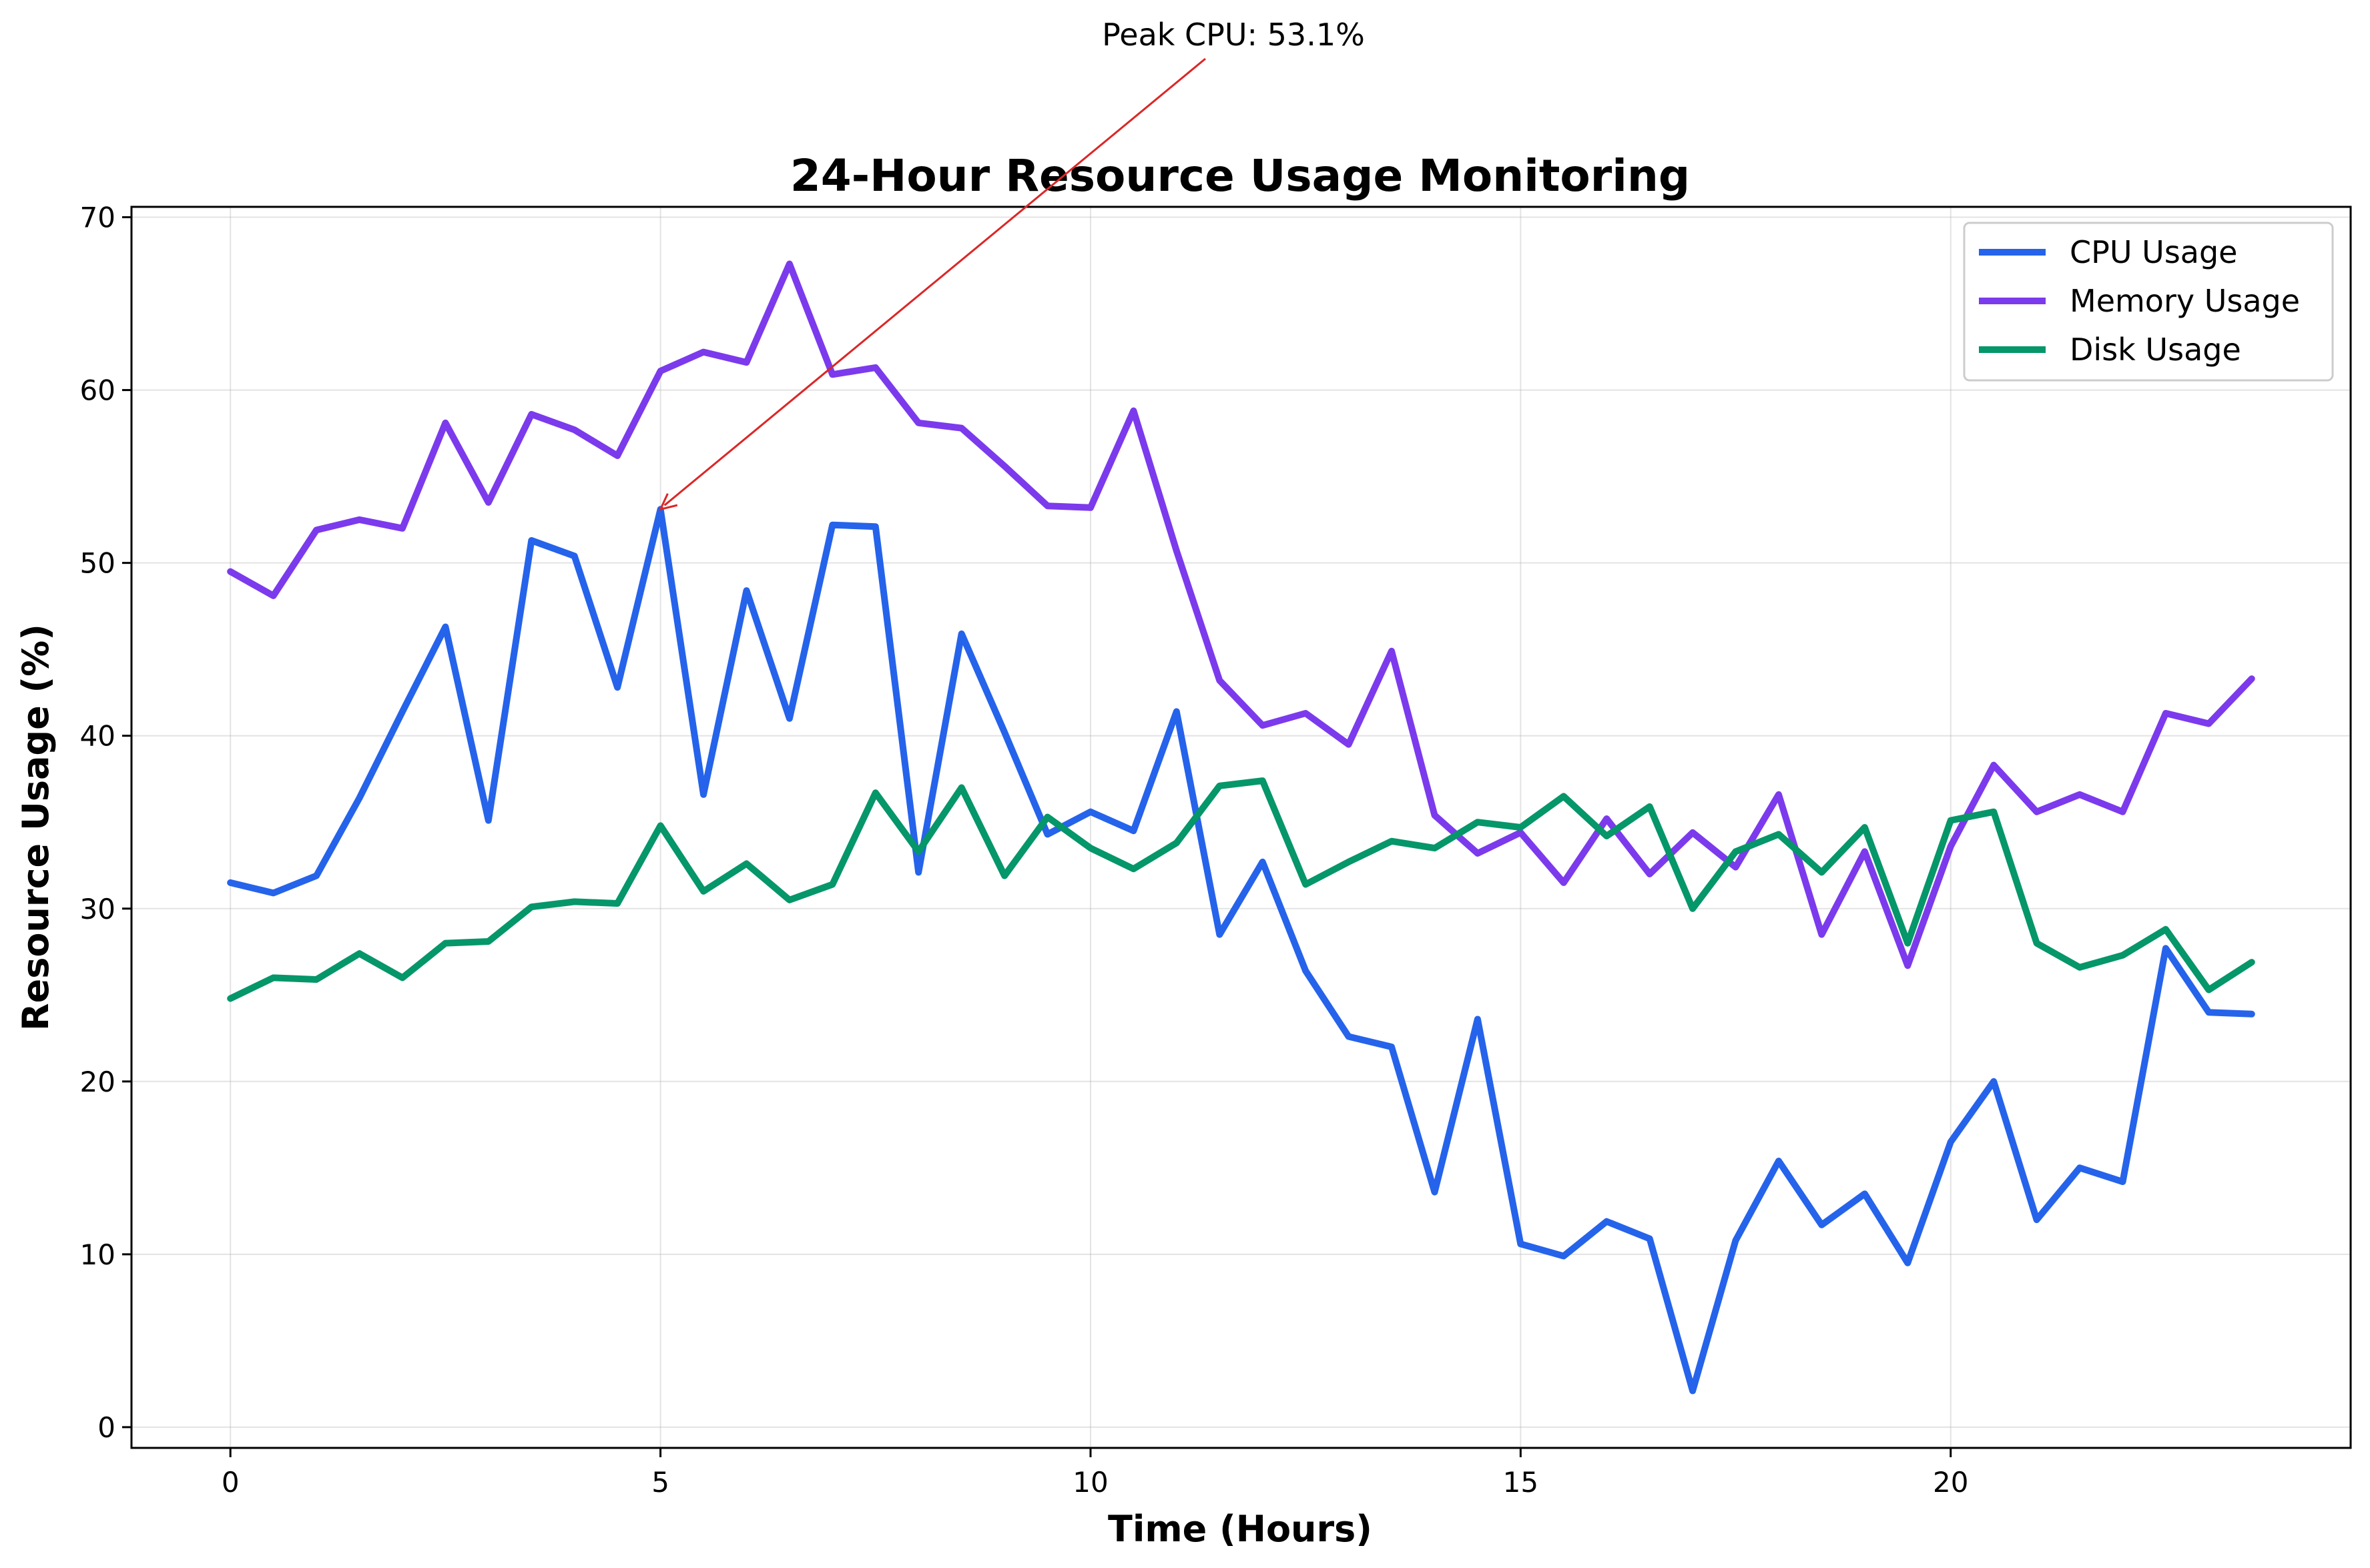 The height and width of the screenshot is (1568, 2370). I want to click on y-tick-label: 50, so click(98, 563).